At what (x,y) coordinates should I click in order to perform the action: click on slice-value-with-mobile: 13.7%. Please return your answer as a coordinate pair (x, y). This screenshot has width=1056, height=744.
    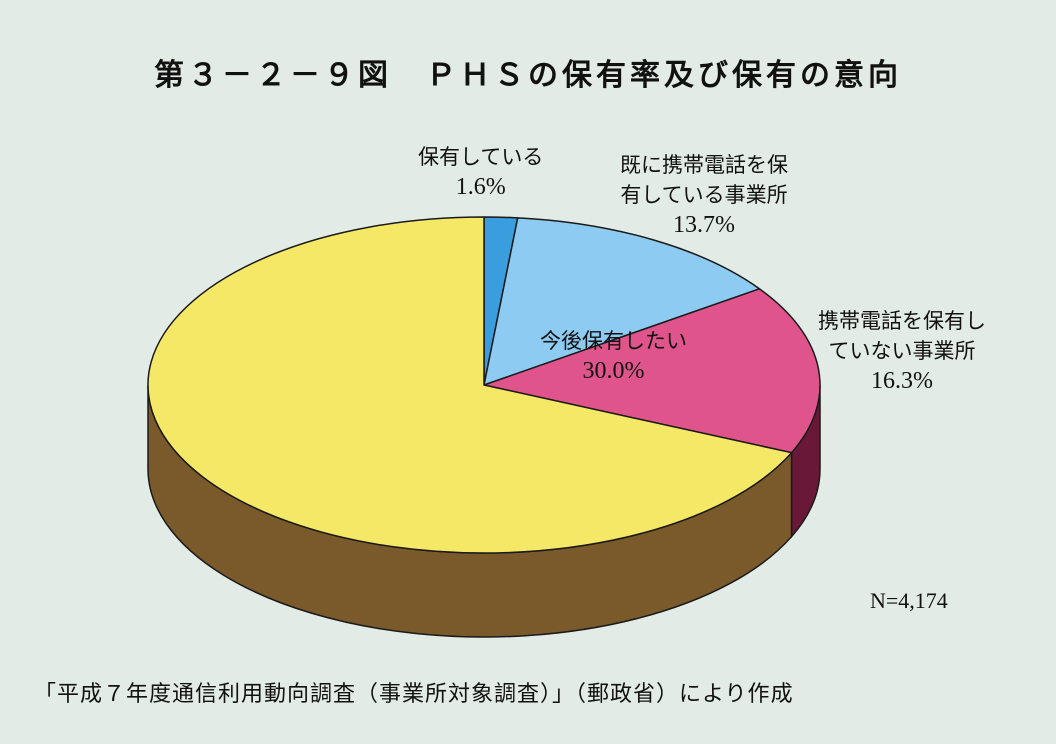
    Looking at the image, I should click on (704, 225).